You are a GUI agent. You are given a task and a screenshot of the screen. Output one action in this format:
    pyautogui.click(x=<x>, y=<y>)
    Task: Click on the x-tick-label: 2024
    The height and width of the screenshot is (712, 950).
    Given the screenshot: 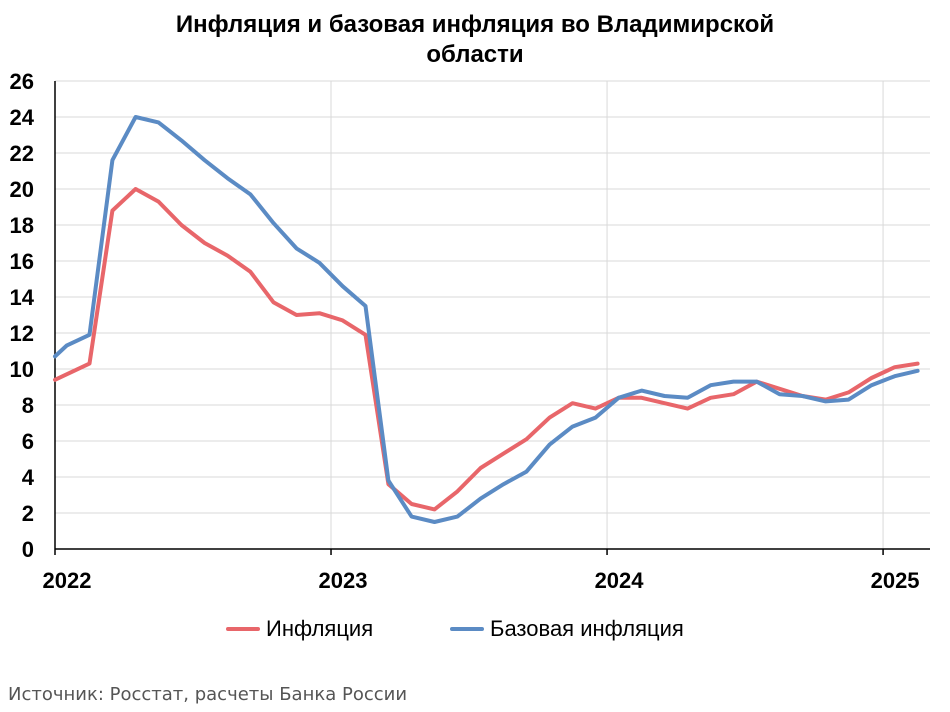 What is the action you would take?
    pyautogui.click(x=620, y=580)
    